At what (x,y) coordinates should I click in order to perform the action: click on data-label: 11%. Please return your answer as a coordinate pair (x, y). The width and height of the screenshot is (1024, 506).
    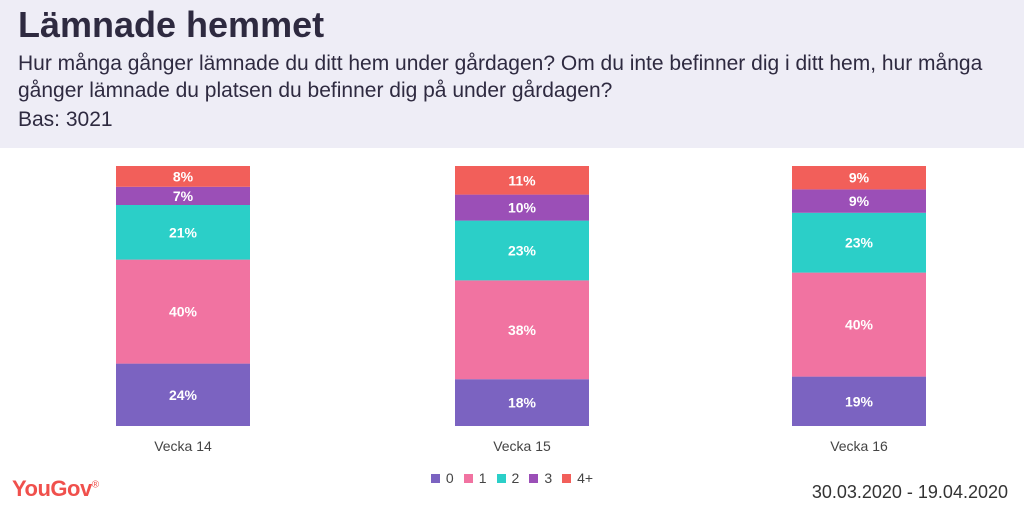
    Looking at the image, I should click on (522, 180).